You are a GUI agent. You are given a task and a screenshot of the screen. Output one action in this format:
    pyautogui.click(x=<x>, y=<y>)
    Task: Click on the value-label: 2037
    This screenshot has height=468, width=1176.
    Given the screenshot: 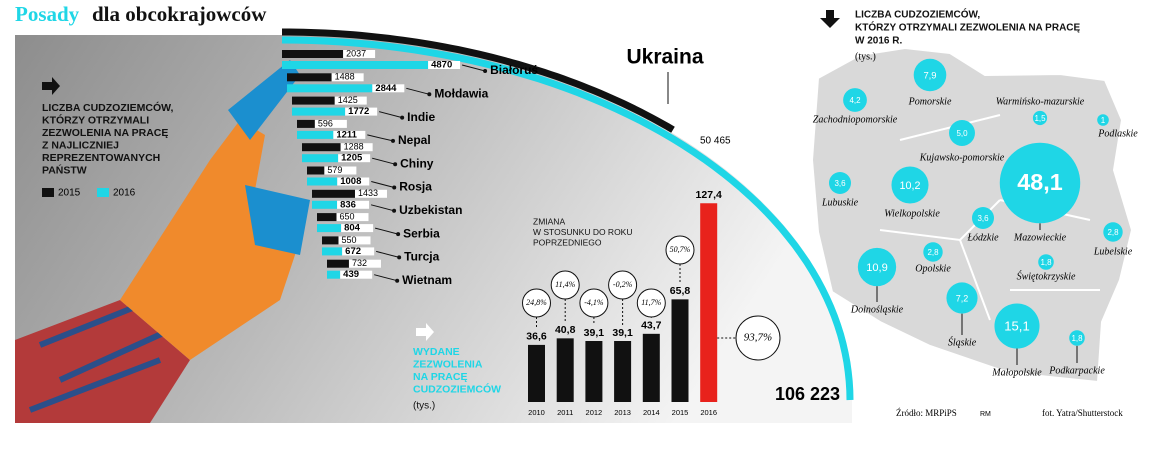 What is the action you would take?
    pyautogui.click(x=356, y=53)
    